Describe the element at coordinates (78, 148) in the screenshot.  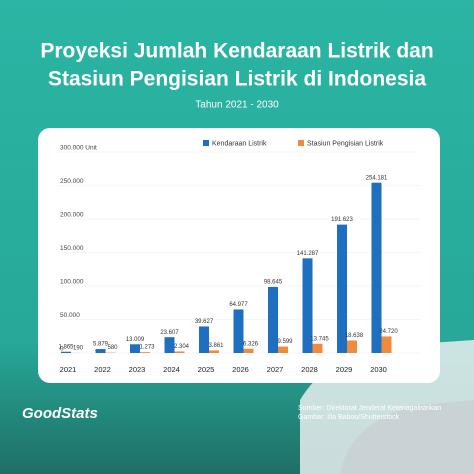
I see `y-tick-label: 300.000 Unit` at that location.